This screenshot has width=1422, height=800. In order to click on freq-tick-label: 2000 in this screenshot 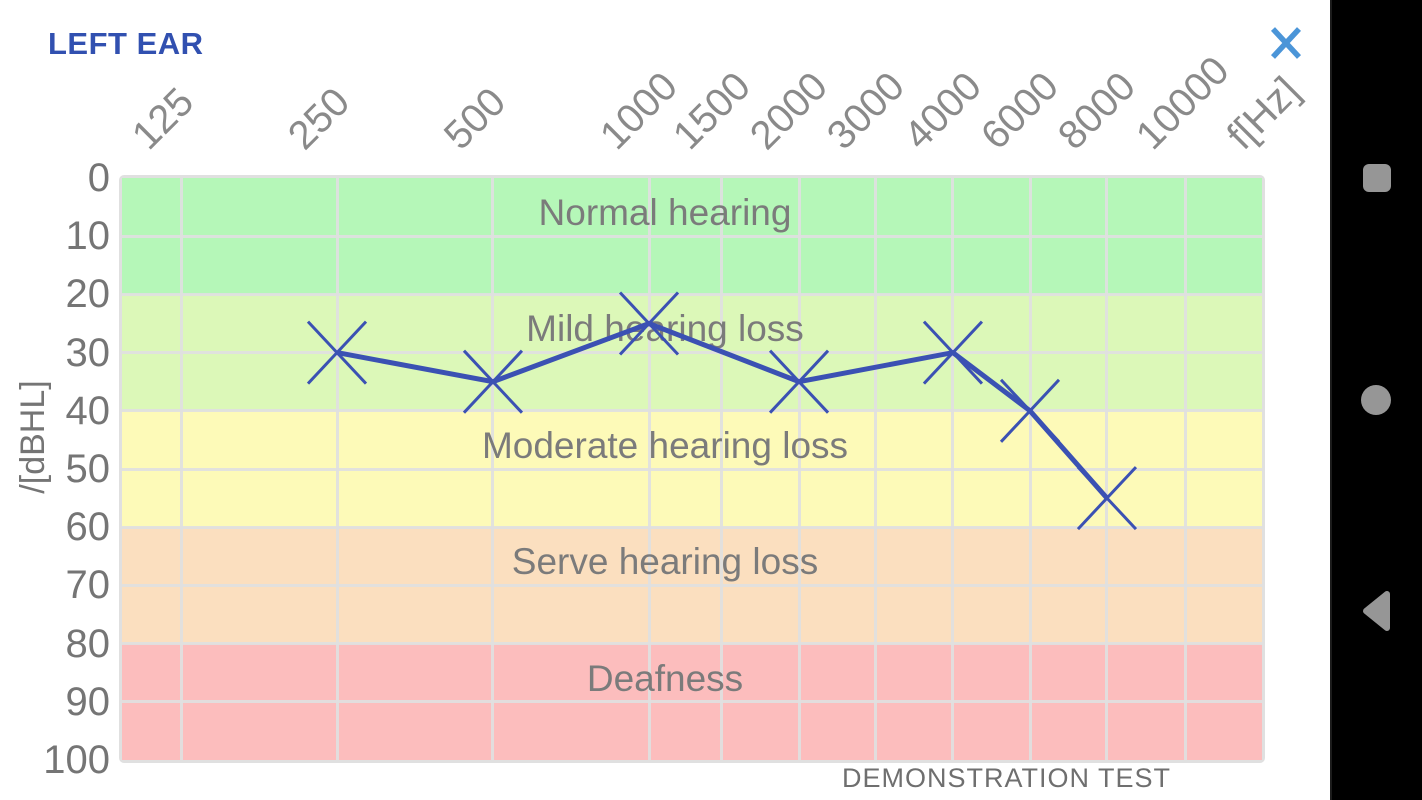, I will do `click(788, 110)`.